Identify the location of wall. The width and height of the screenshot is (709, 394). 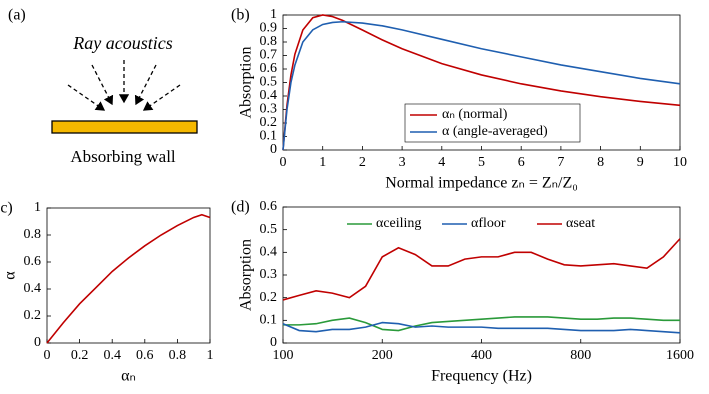
(124, 127).